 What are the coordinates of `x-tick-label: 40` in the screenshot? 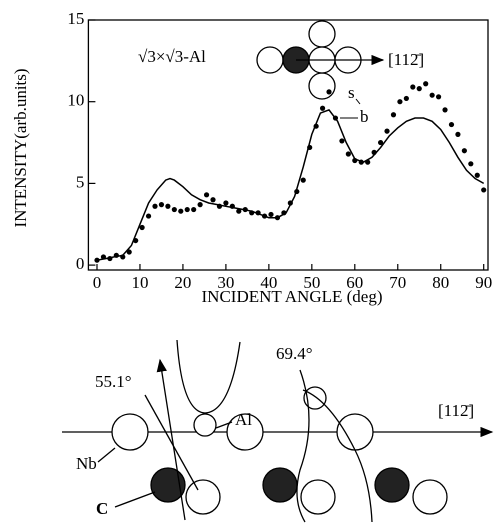 It's located at (268, 282).